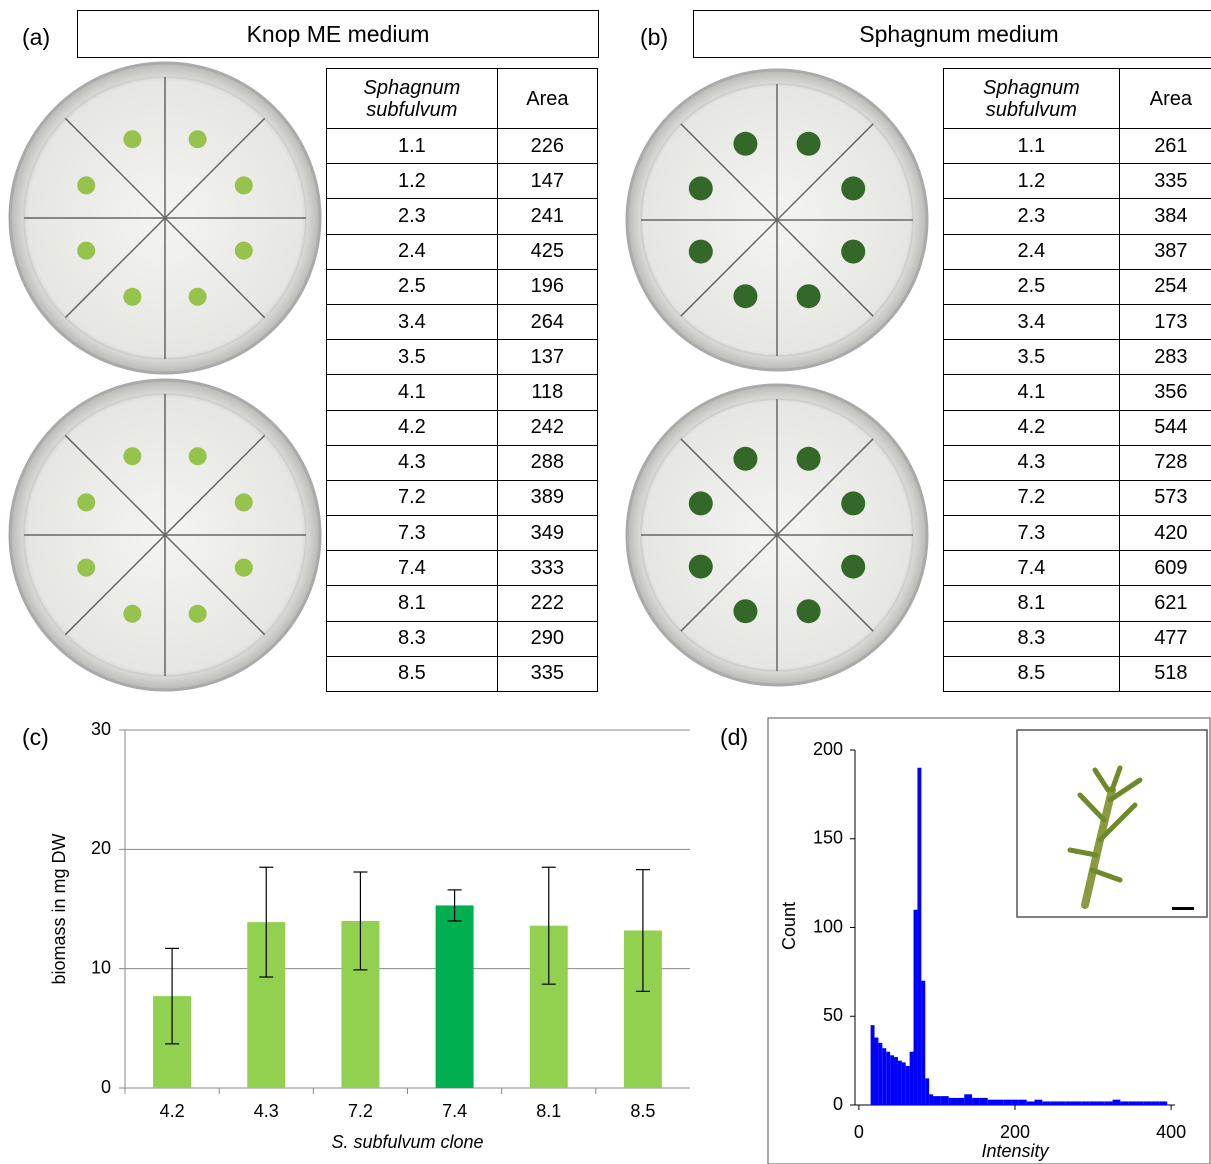 The height and width of the screenshot is (1164, 1211). Describe the element at coordinates (1164, 533) in the screenshot. I see `table-cell: 420` at that location.